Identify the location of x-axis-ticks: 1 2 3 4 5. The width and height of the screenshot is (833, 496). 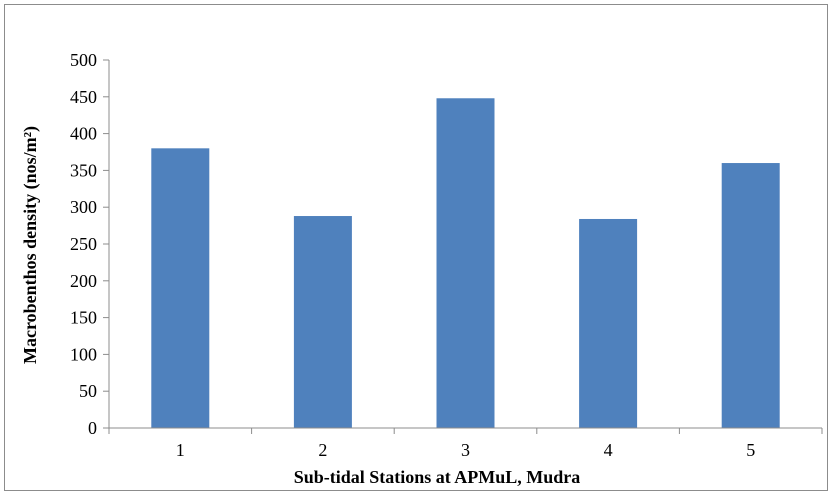
(465, 444).